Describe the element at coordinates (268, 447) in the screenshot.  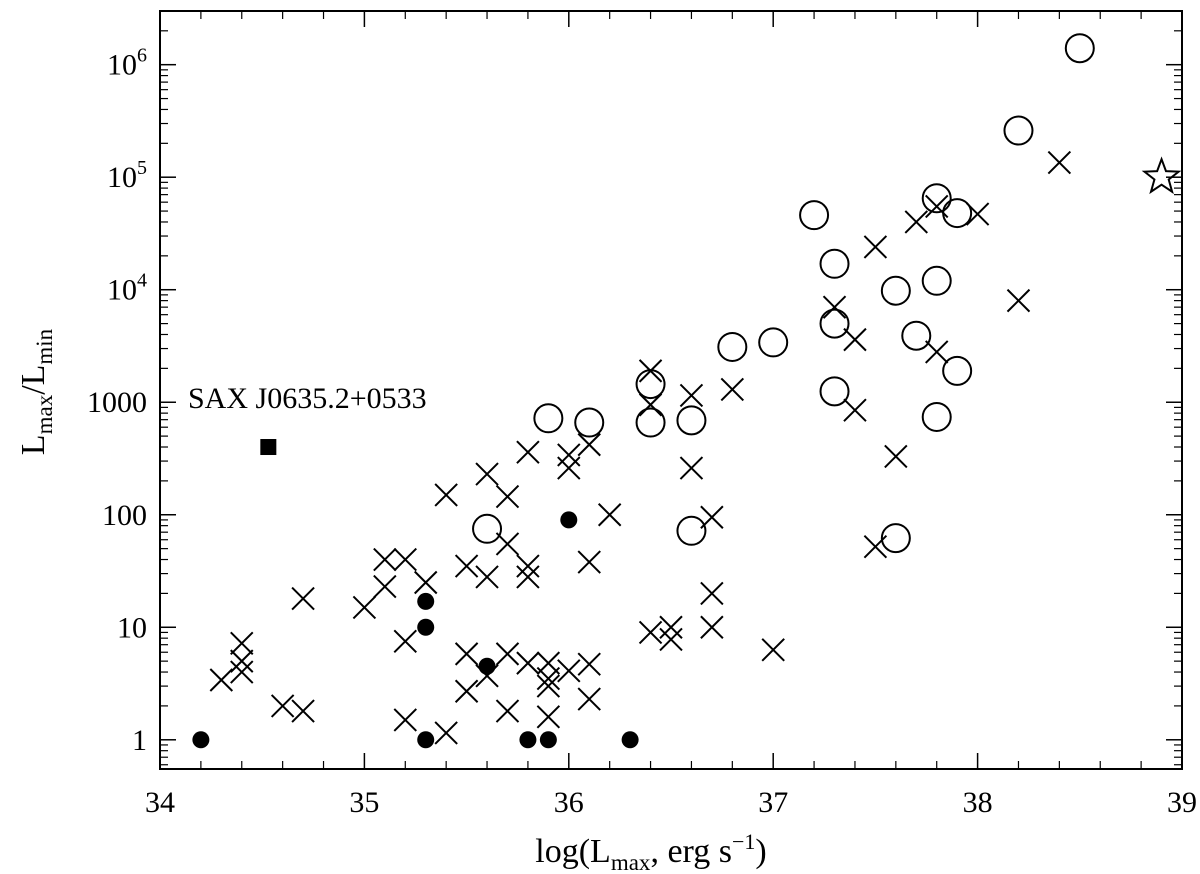
I see `filled-square-point` at that location.